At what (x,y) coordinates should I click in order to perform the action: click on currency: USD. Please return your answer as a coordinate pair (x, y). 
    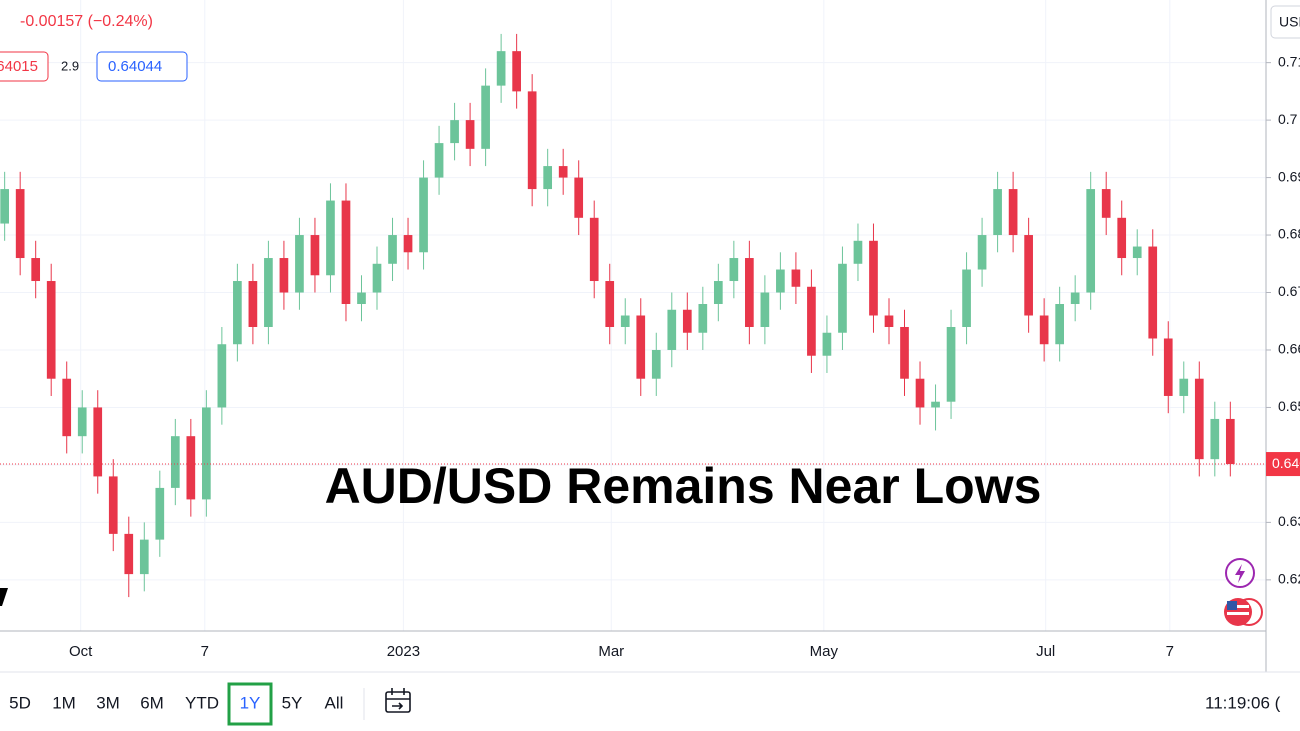
    Looking at the image, I should click on (1289, 22).